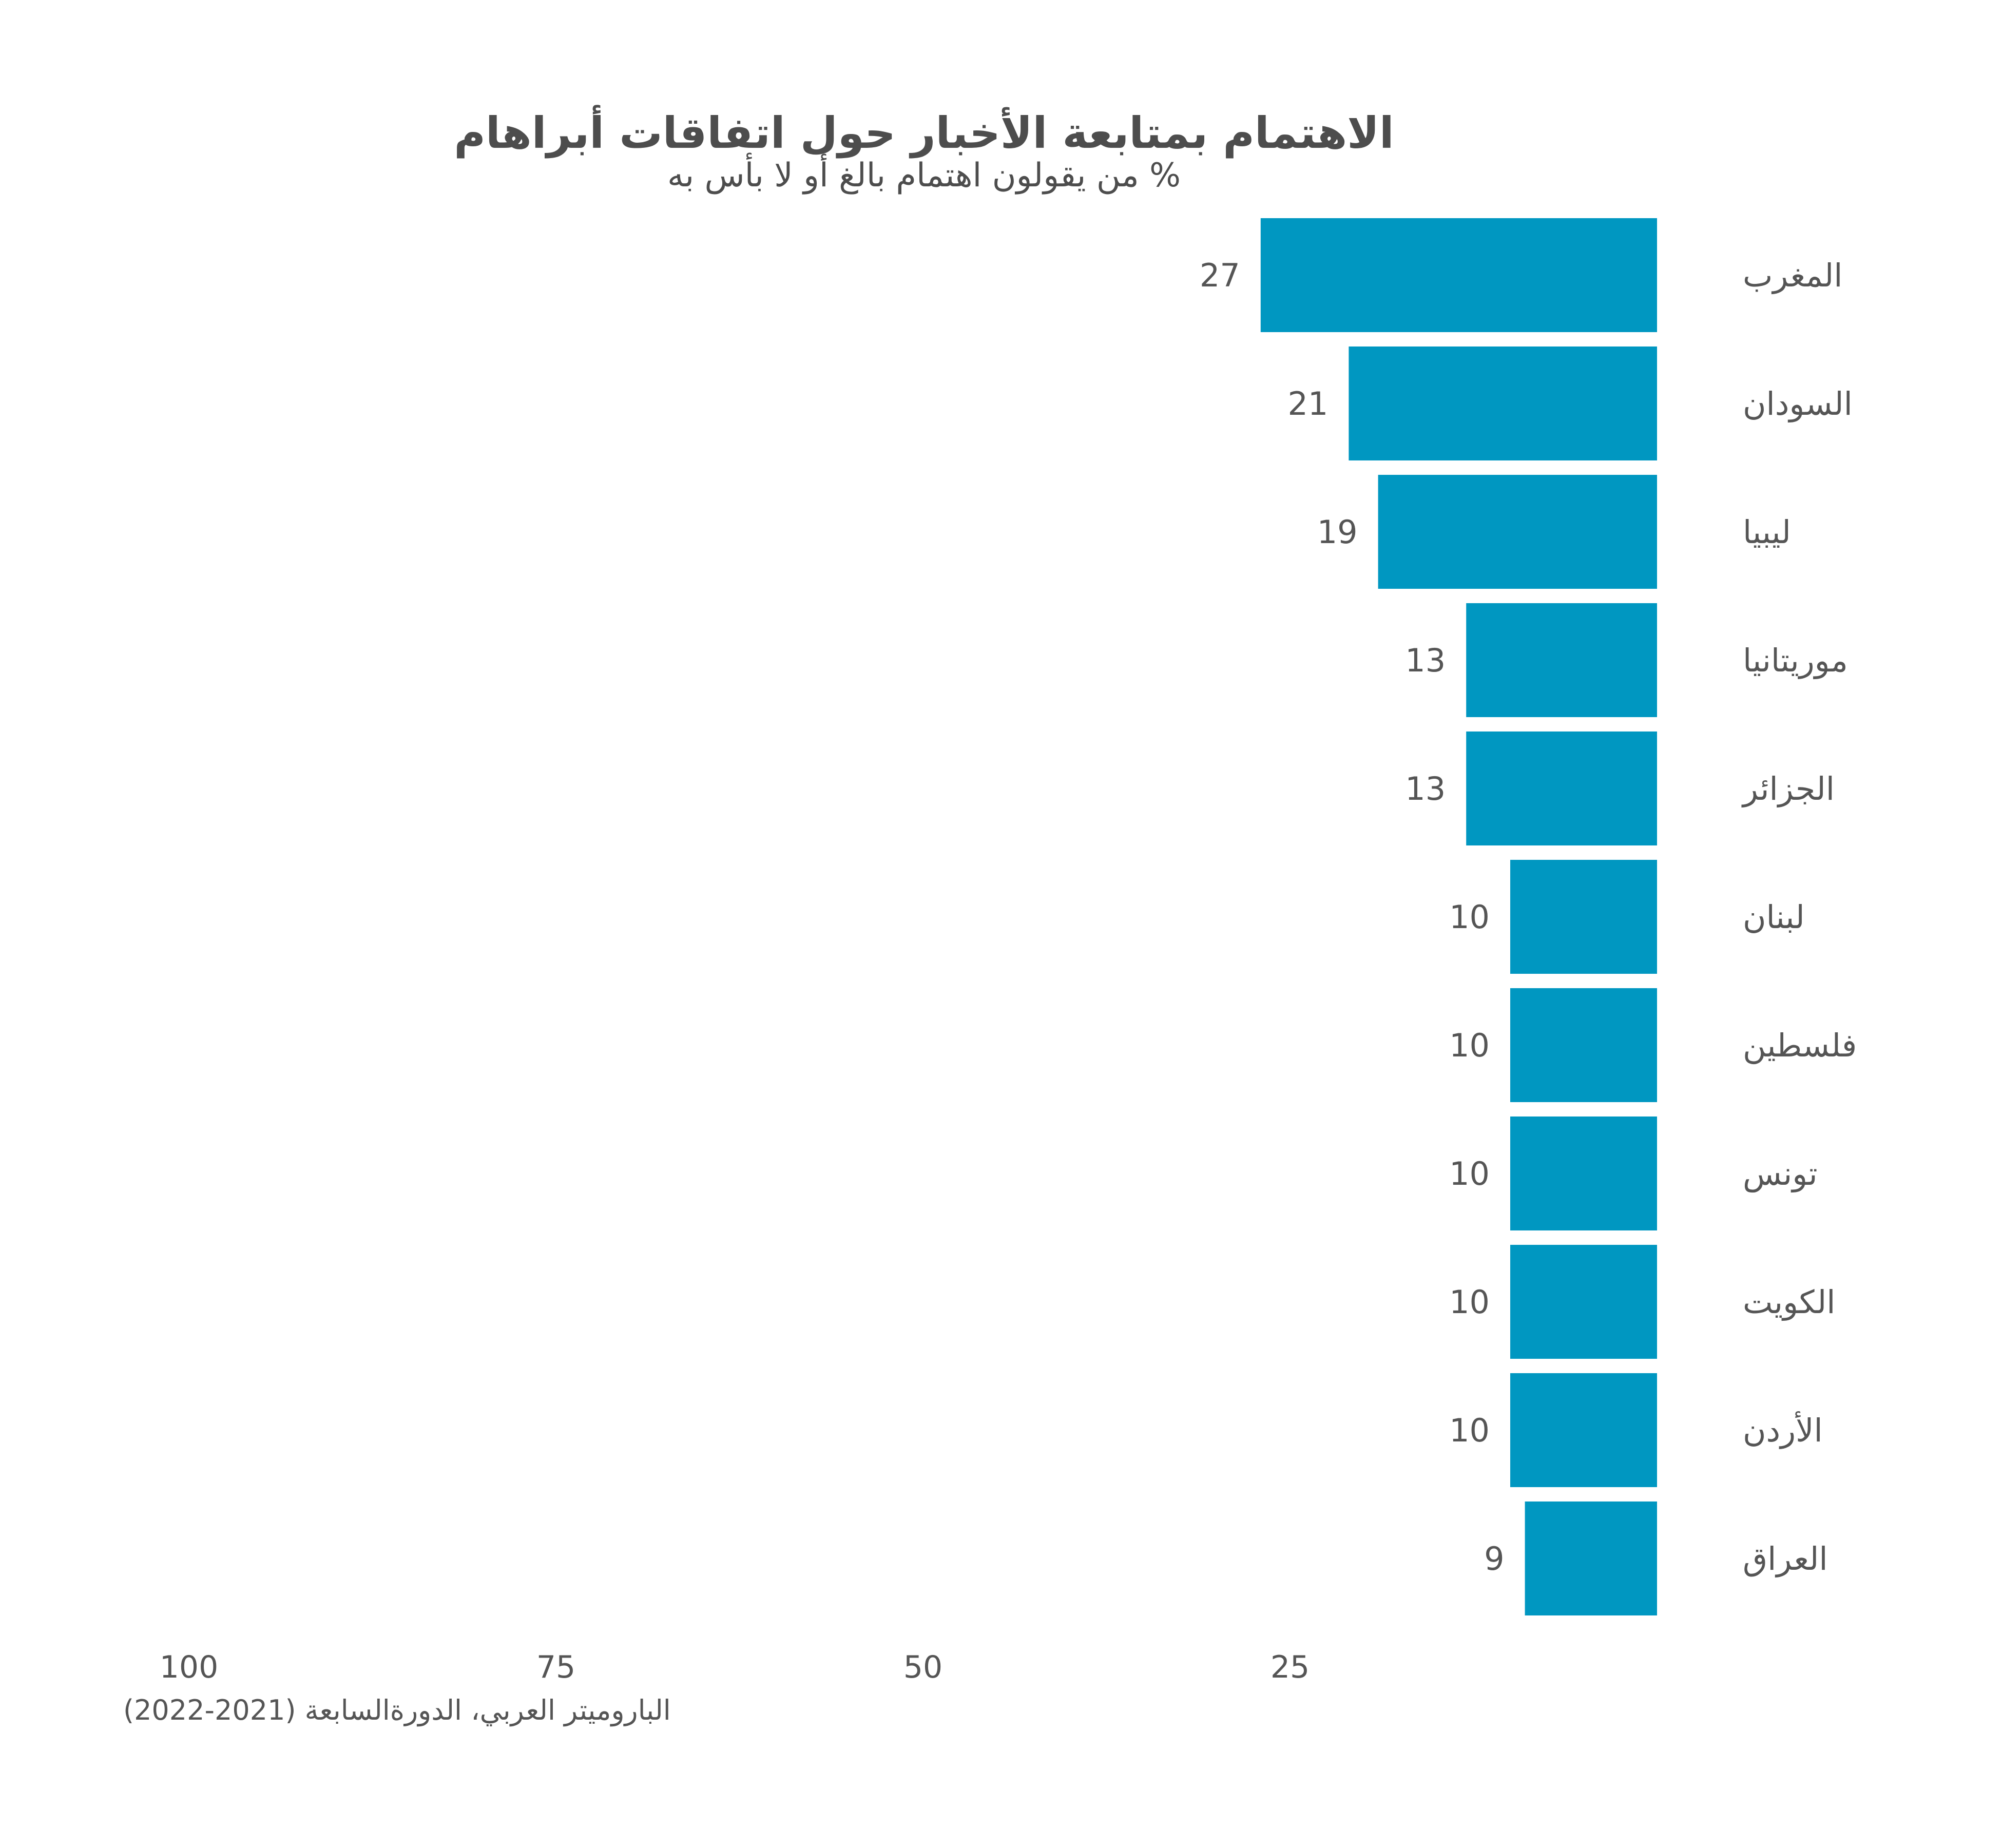 This screenshot has height=1848, width=2002. I want to click on category-label-5: لبنان, so click(1774, 917).